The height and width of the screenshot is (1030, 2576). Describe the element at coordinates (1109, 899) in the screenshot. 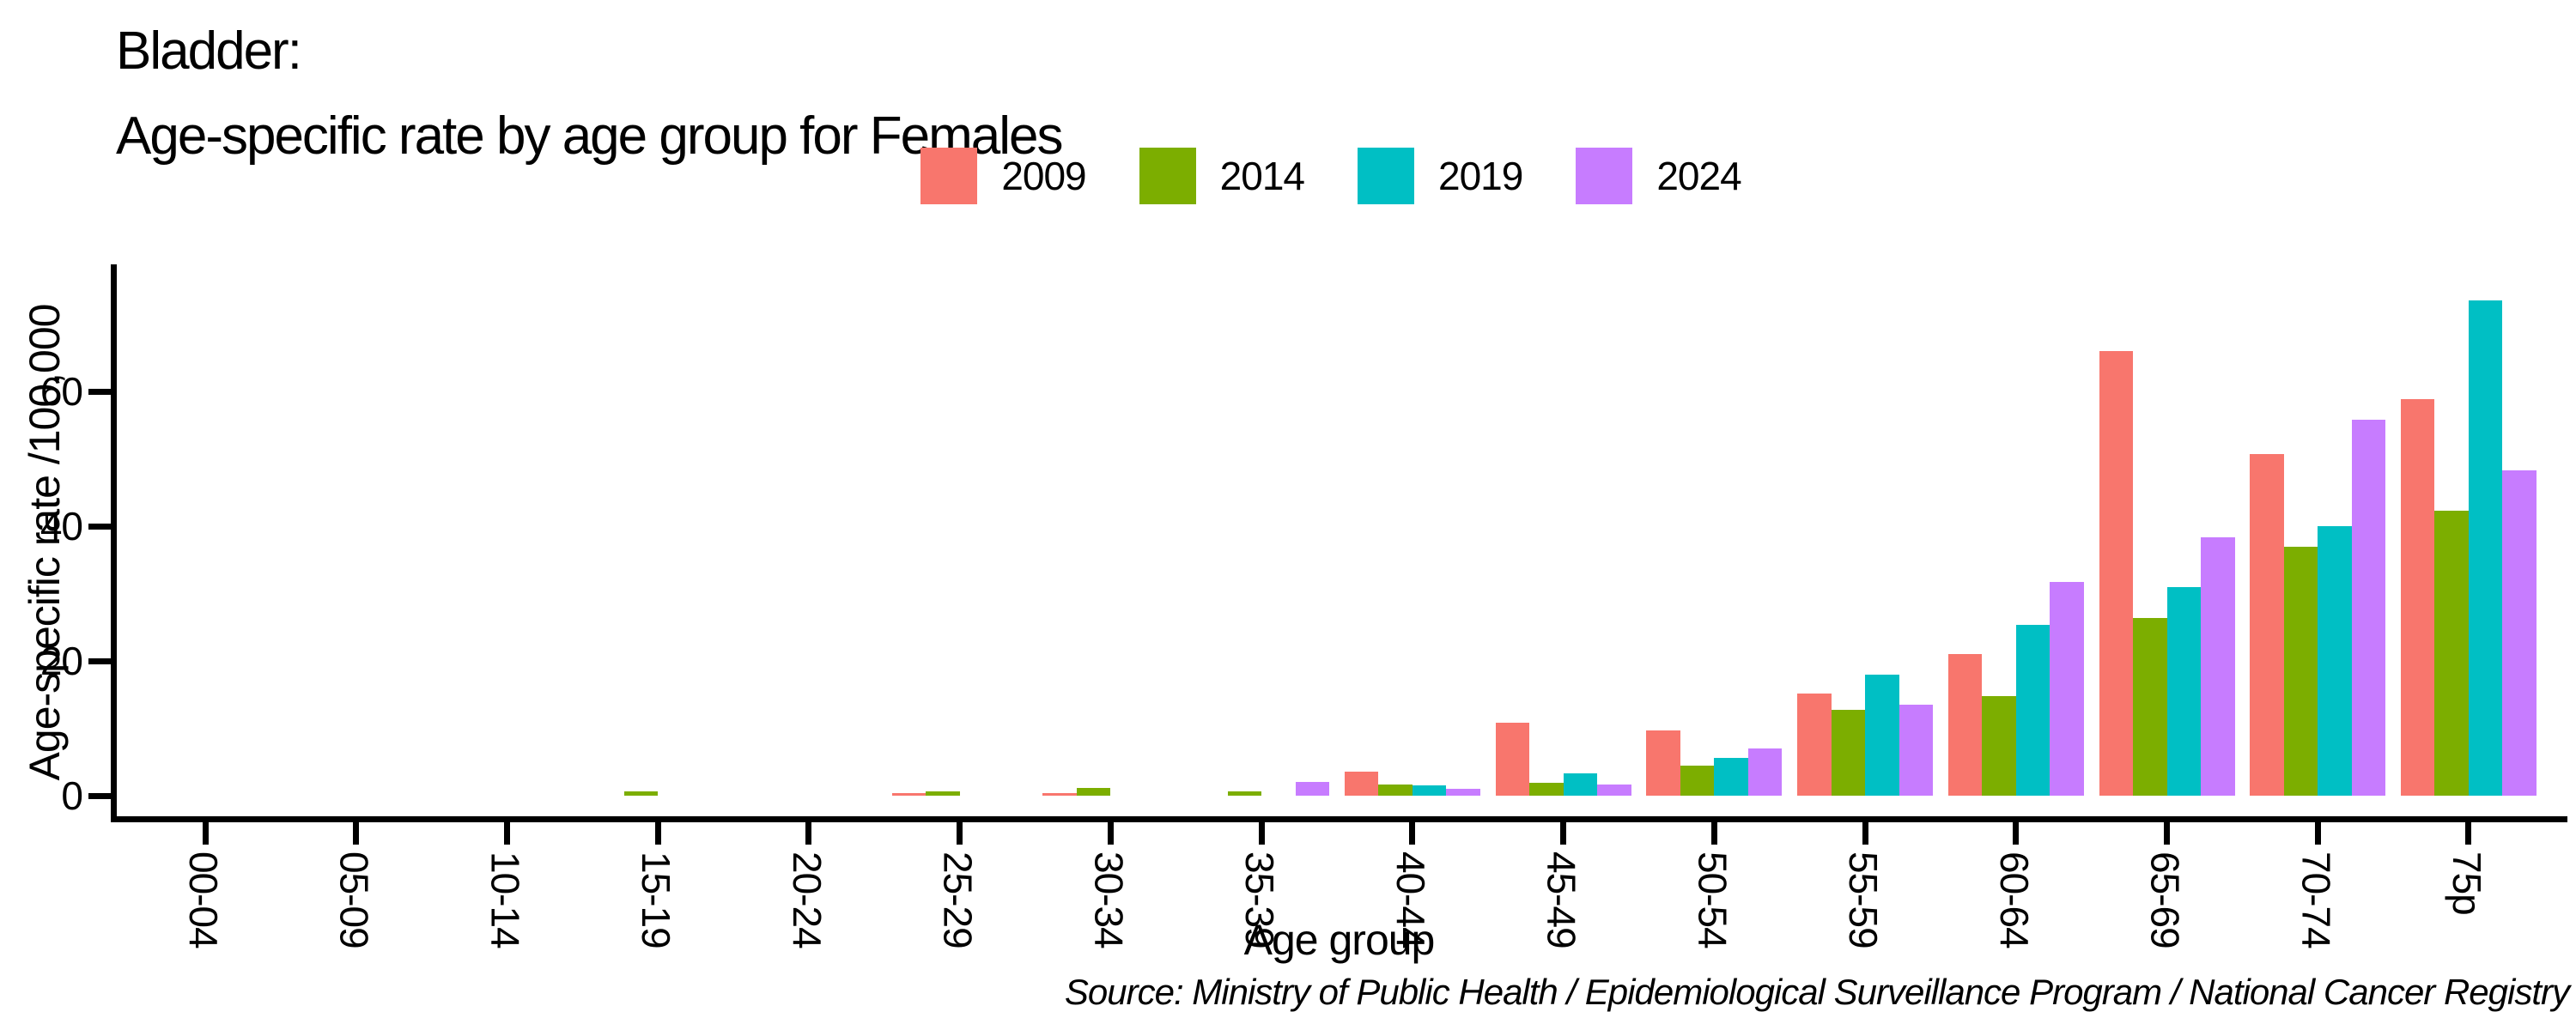

I see `x-tick-label-30-34: 30-34` at that location.